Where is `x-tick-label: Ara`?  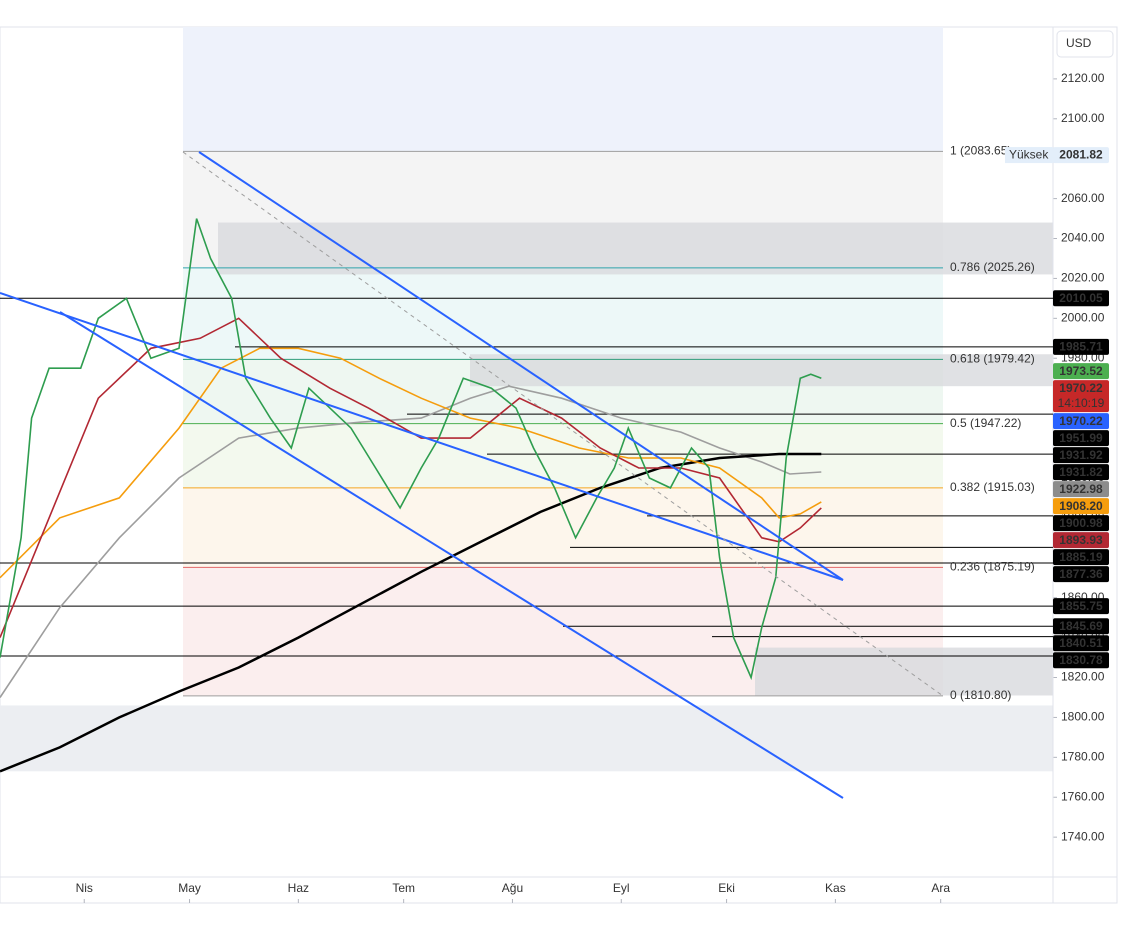 x-tick-label: Ara is located at coordinates (940, 888).